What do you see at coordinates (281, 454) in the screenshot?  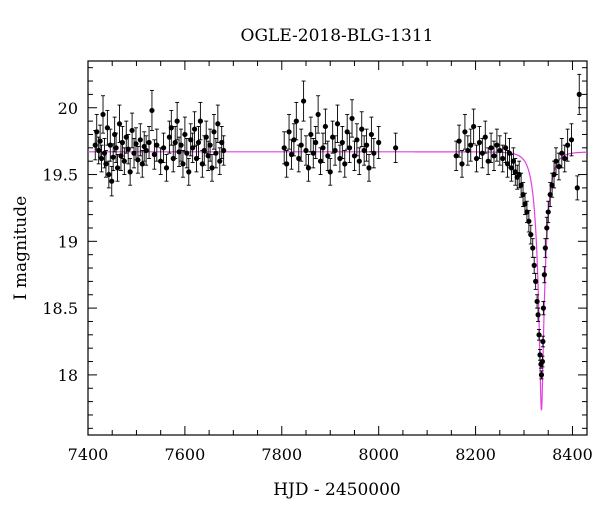 I see `x-tick-label: 7800` at bounding box center [281, 454].